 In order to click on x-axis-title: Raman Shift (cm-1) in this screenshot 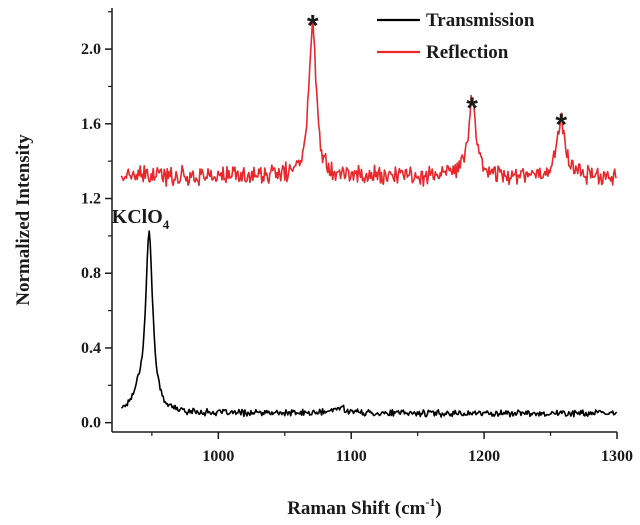, I will do `click(364, 507)`.